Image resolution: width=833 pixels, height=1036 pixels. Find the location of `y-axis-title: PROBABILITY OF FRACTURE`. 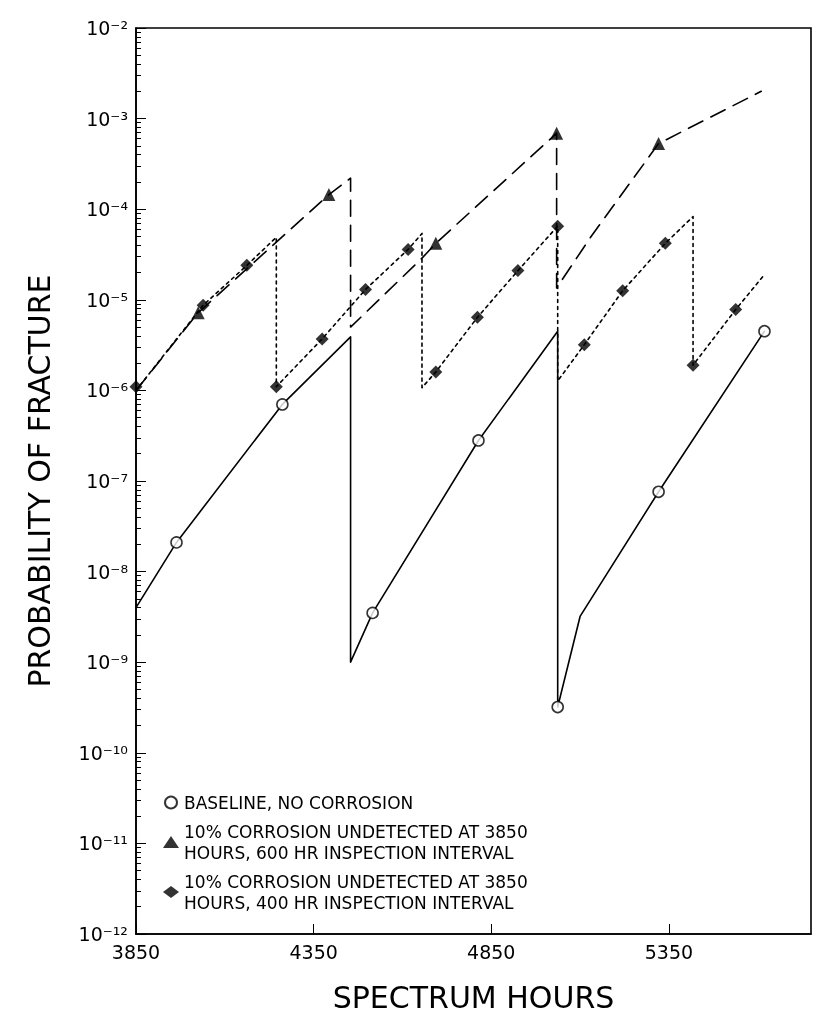

y-axis-title: PROBABILITY OF FRACTURE is located at coordinates (39, 481).